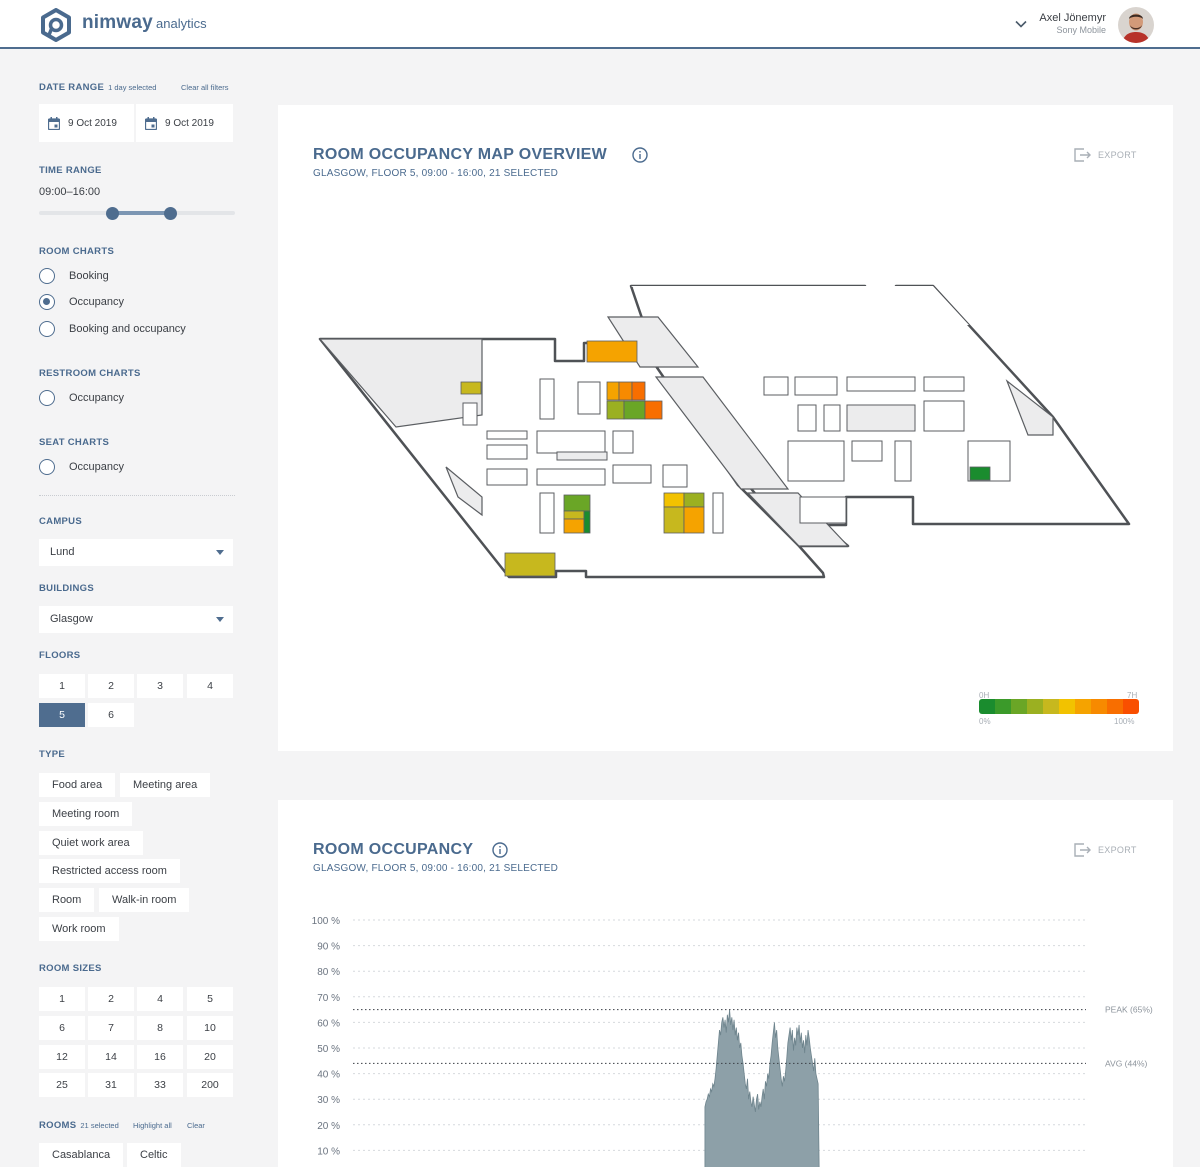  Describe the element at coordinates (62, 1028) in the screenshot. I see `room-size-button: 6` at that location.